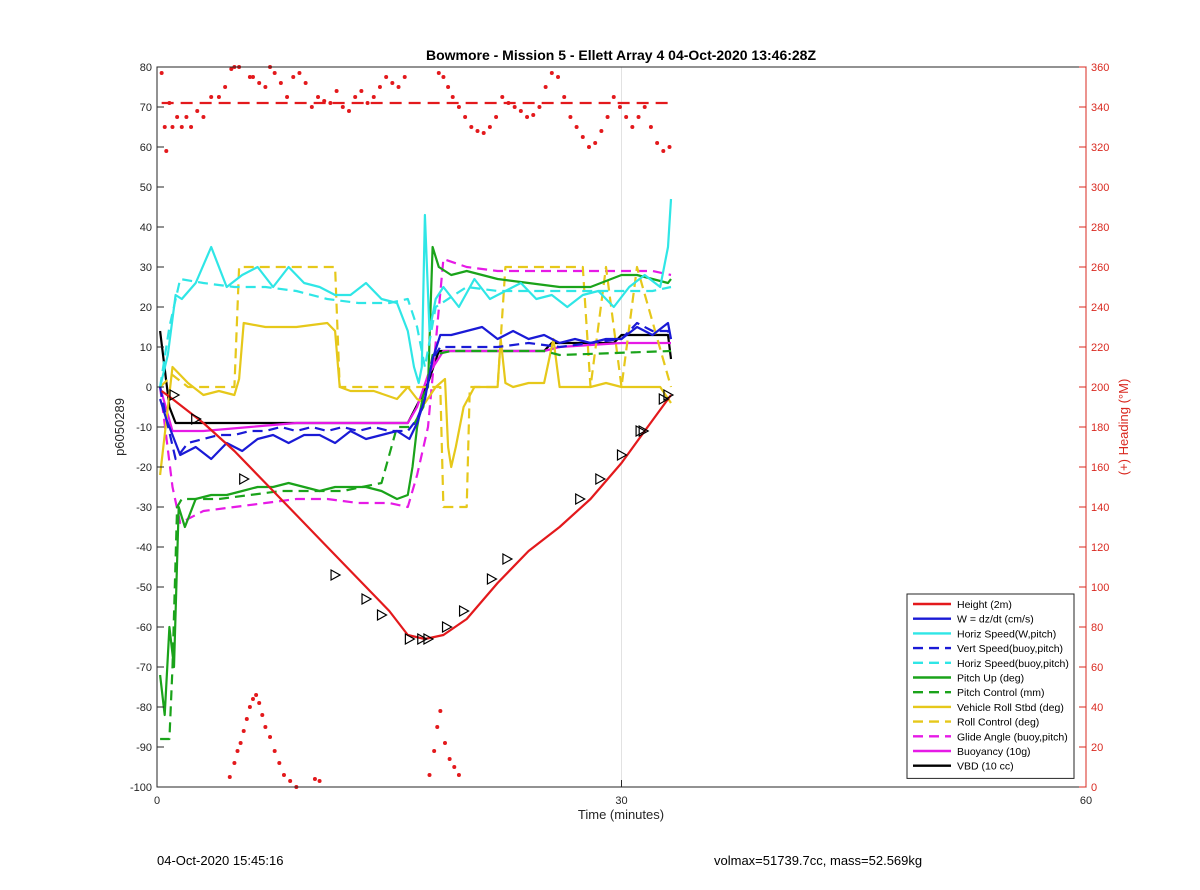 The width and height of the screenshot is (1200, 890). Describe the element at coordinates (1100, 428) in the screenshot. I see `y-right-tick-label: 180` at that location.